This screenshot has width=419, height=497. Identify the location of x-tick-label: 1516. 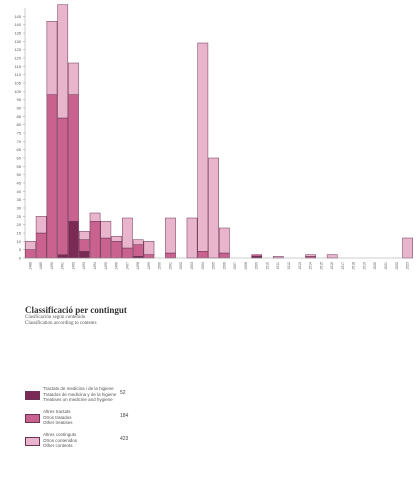
(332, 266).